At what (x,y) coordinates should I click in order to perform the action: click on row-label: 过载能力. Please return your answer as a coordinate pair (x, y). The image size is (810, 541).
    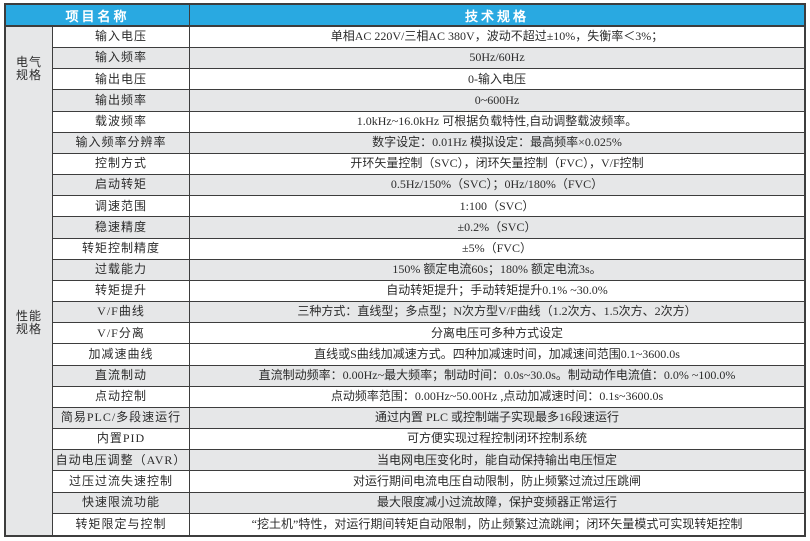
    Looking at the image, I should click on (121, 270).